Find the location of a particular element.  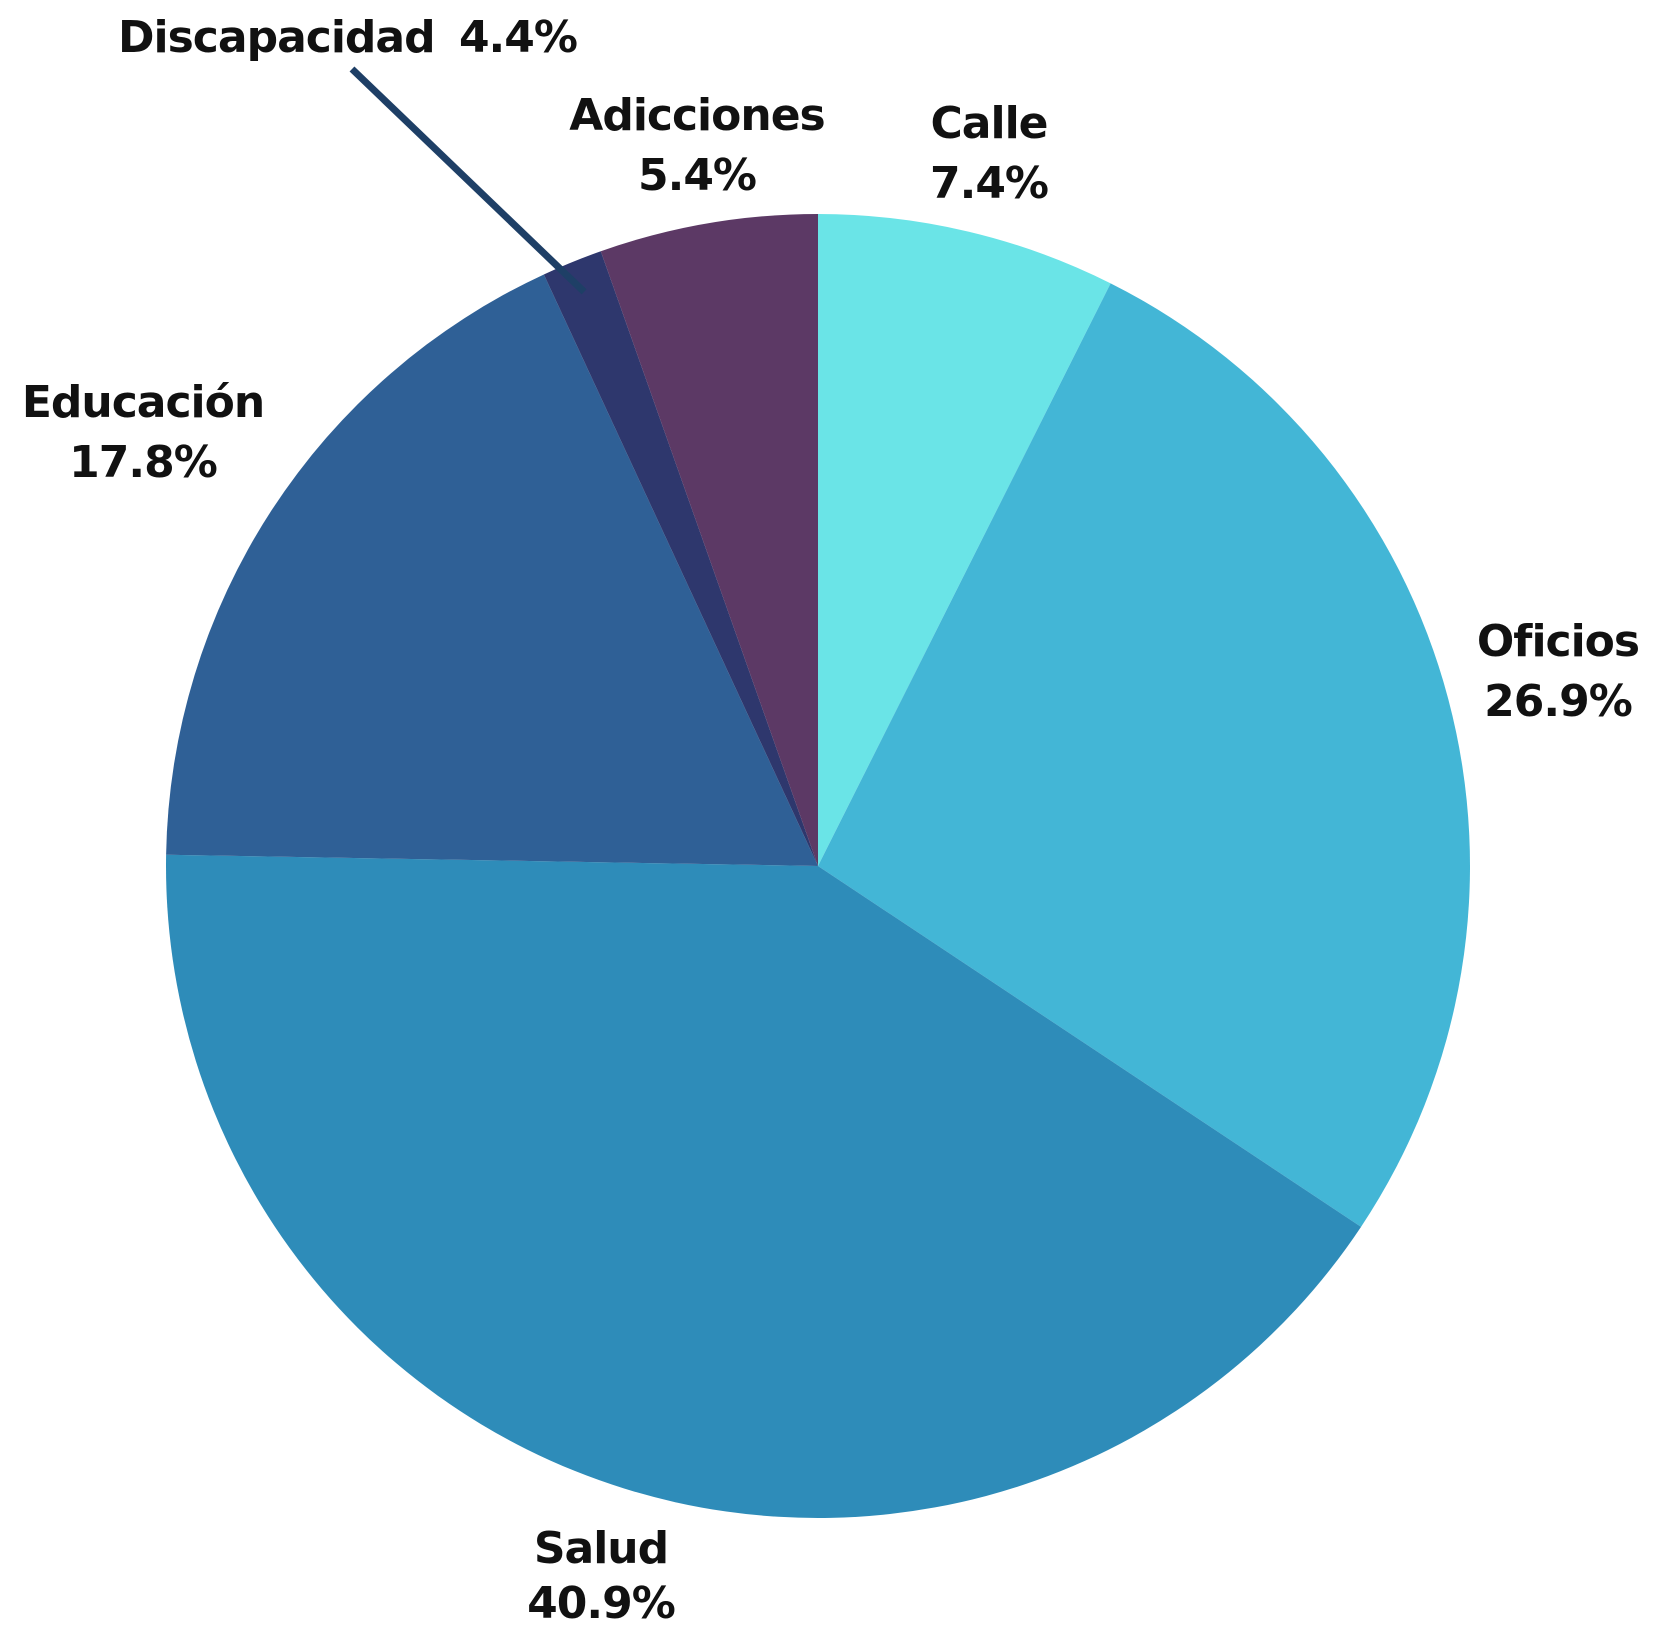

label-educacion: Educación is located at coordinates (143, 402).